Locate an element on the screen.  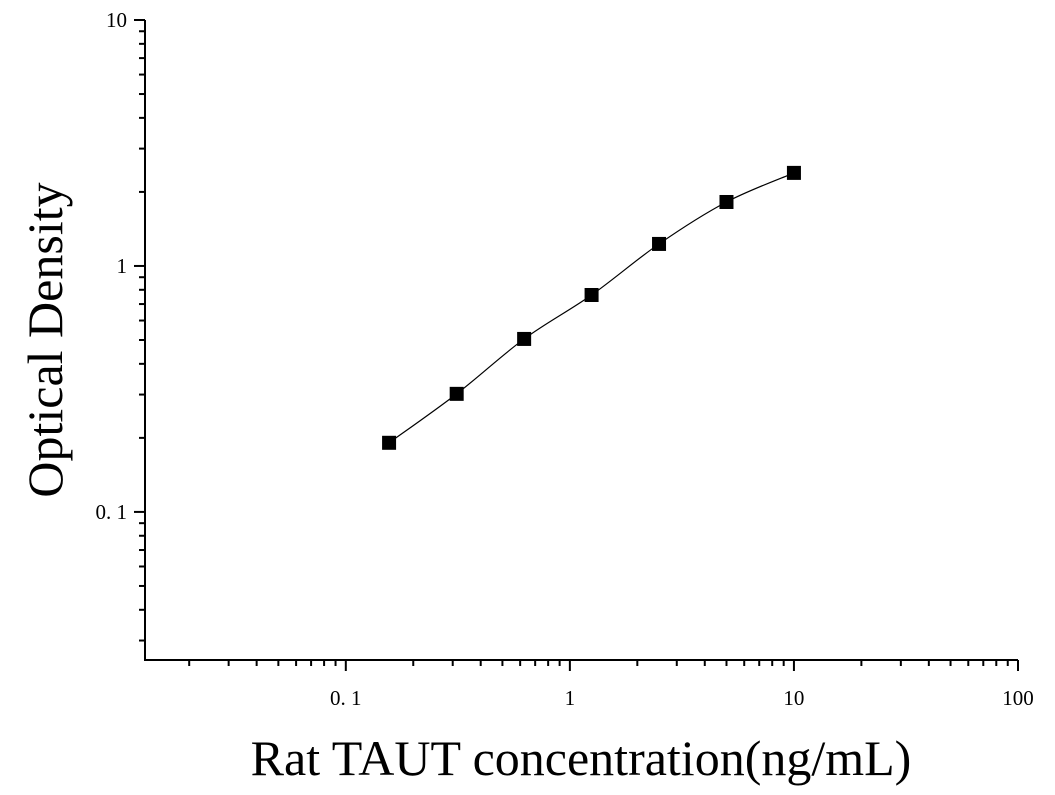
x-tick-label: 0. 1 is located at coordinates (346, 698).